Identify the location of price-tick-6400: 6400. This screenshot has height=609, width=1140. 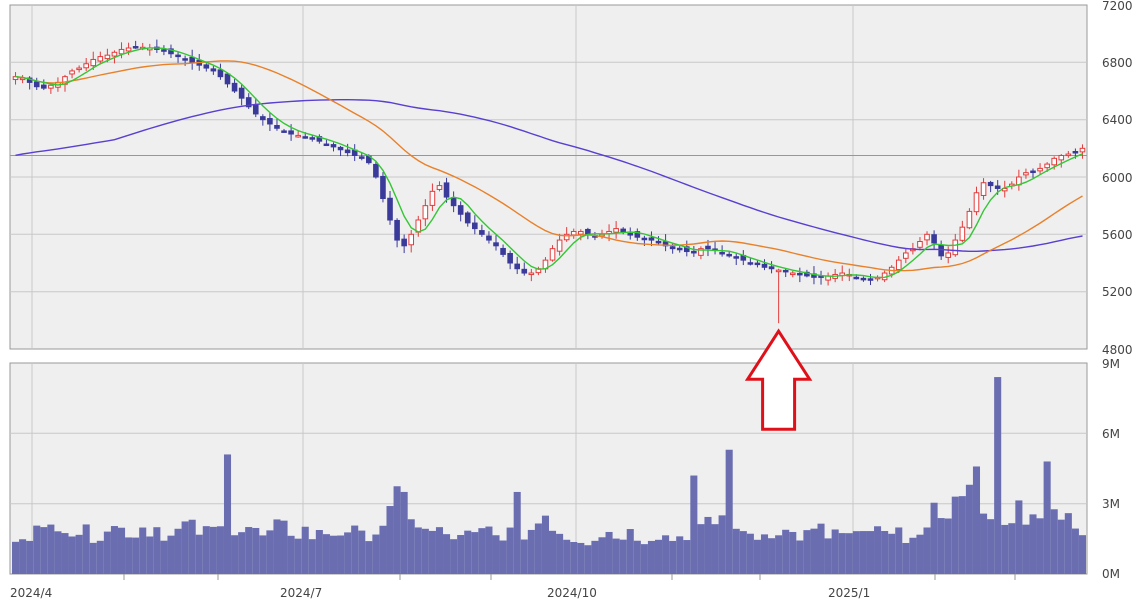
(1117, 120).